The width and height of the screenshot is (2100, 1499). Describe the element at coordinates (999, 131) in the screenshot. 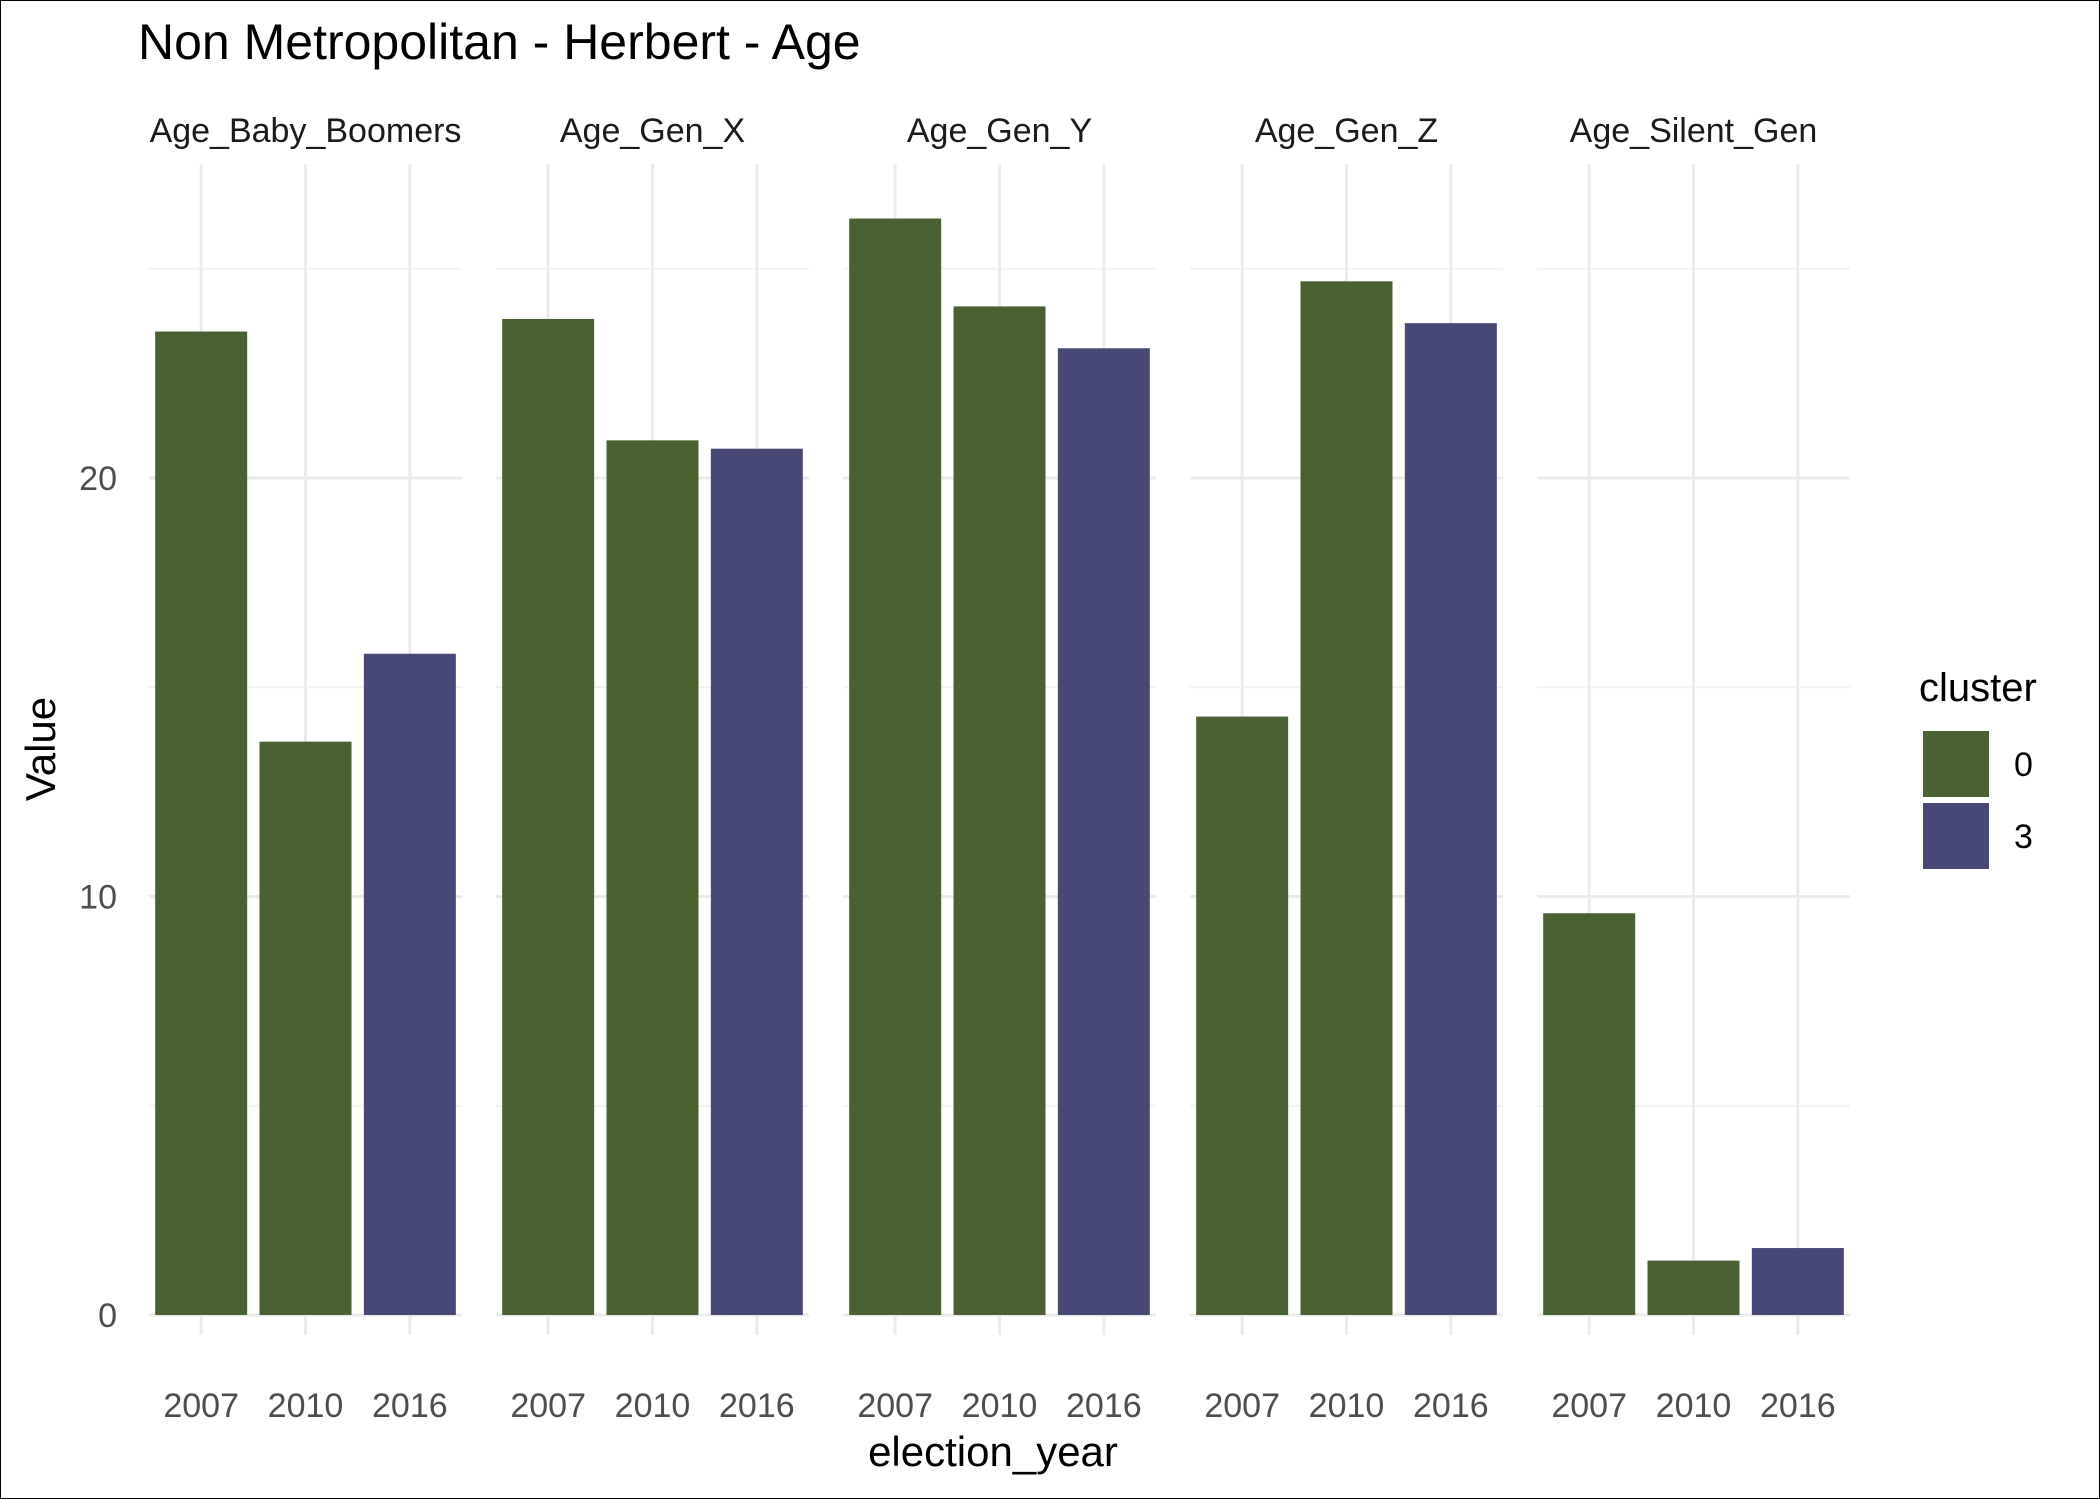

I see `facet-label: Age_Gen_Y` at that location.